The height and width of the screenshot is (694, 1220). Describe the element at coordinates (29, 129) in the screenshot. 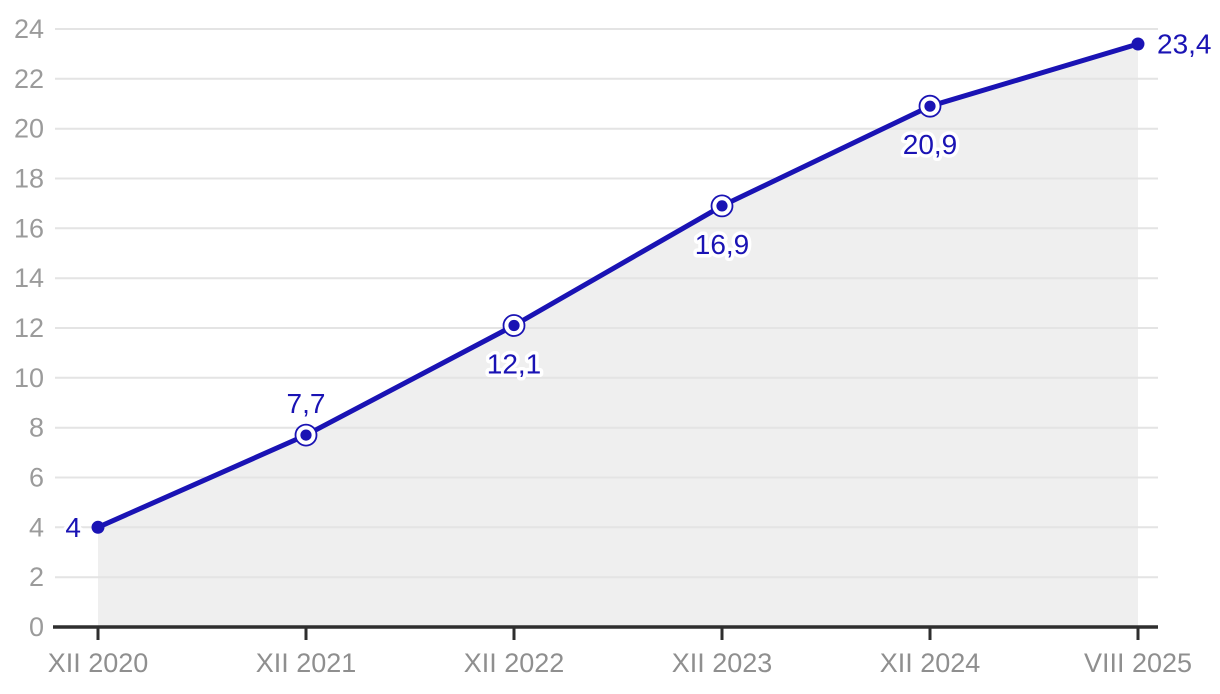

I see `y-axis-tick-label: 20` at that location.